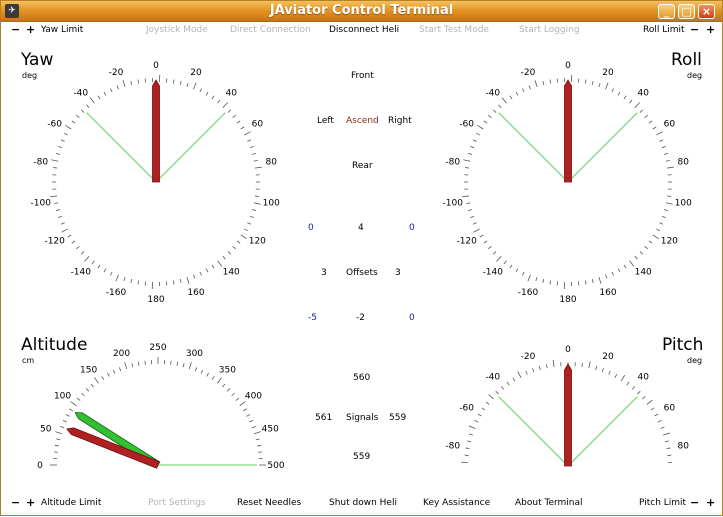 Image resolution: width=723 pixels, height=517 pixels. Describe the element at coordinates (568, 66) in the screenshot. I see `roll-tick-label: 0` at that location.